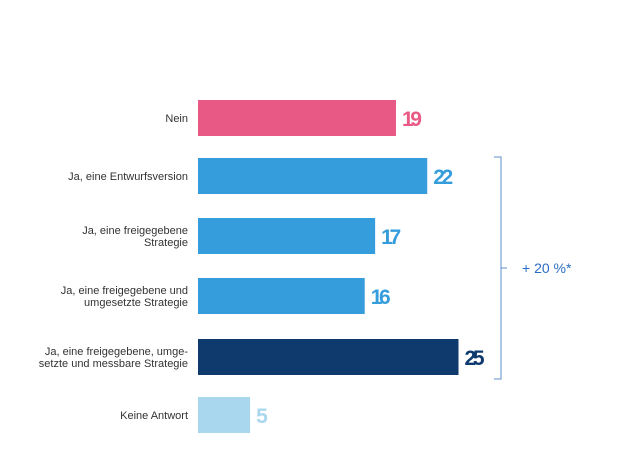  What do you see at coordinates (547, 268) in the screenshot?
I see `annotation-label: + 20 %*` at bounding box center [547, 268].